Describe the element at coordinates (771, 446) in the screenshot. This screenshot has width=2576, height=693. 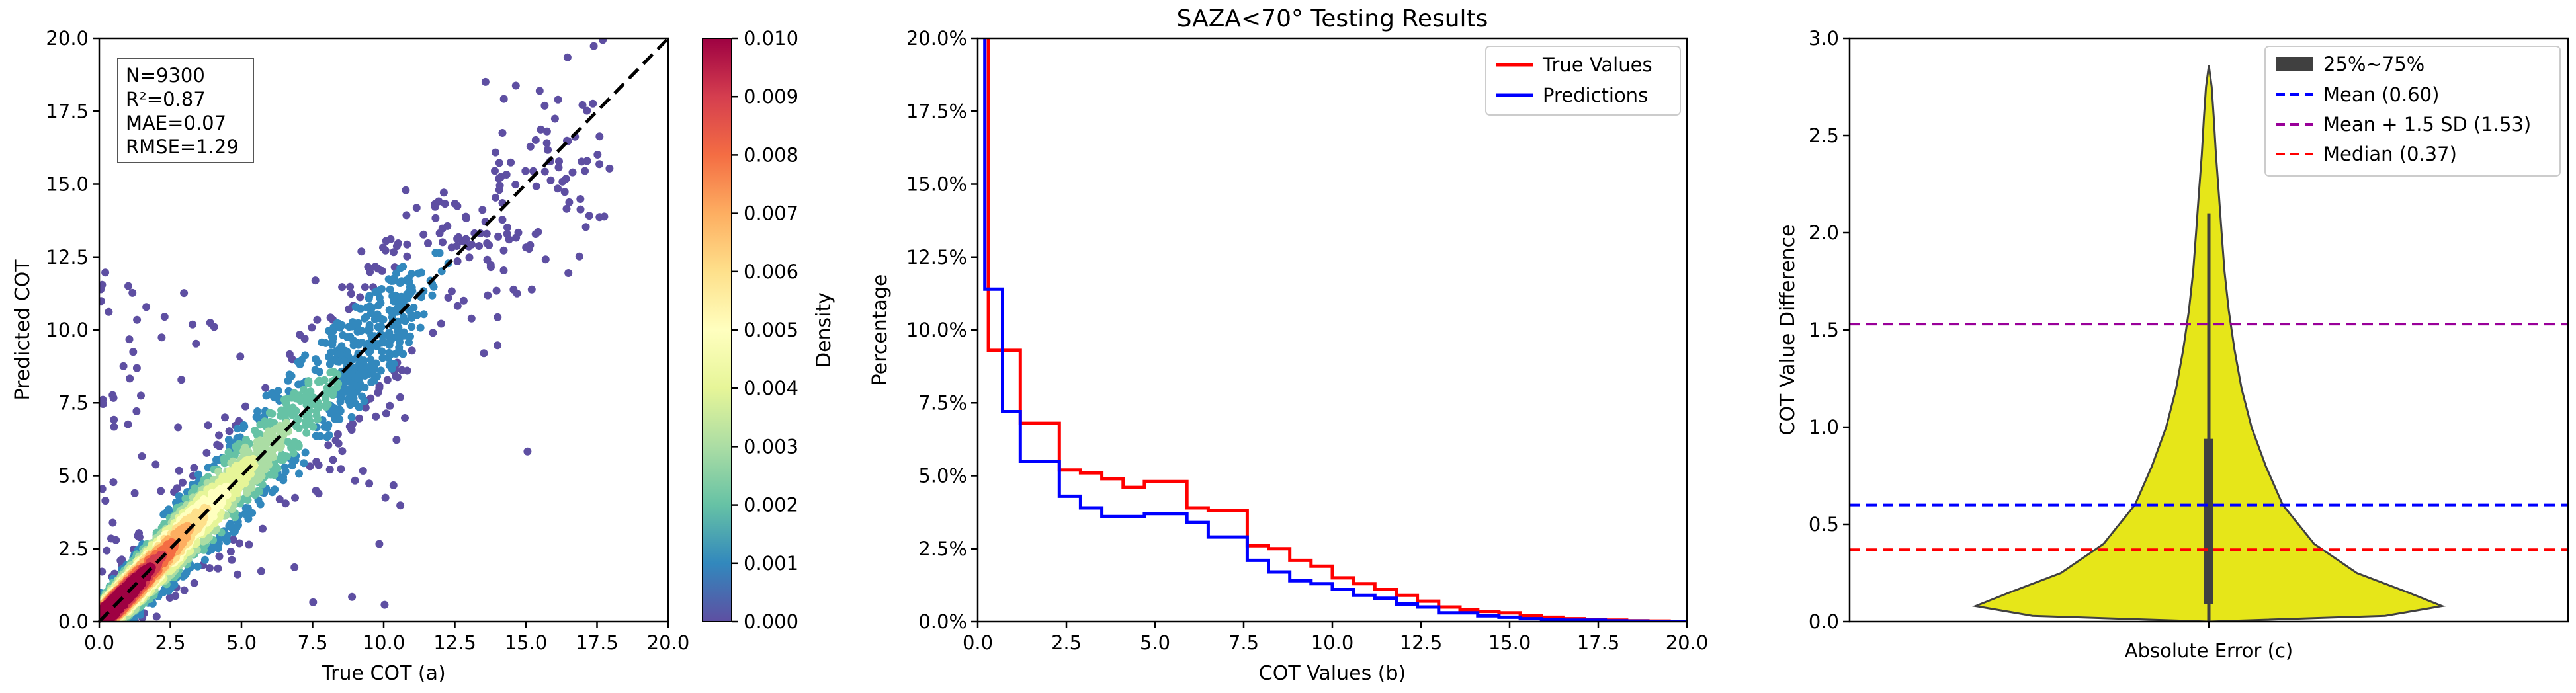
I see `colorbar-tick-label: 0.003` at that location.